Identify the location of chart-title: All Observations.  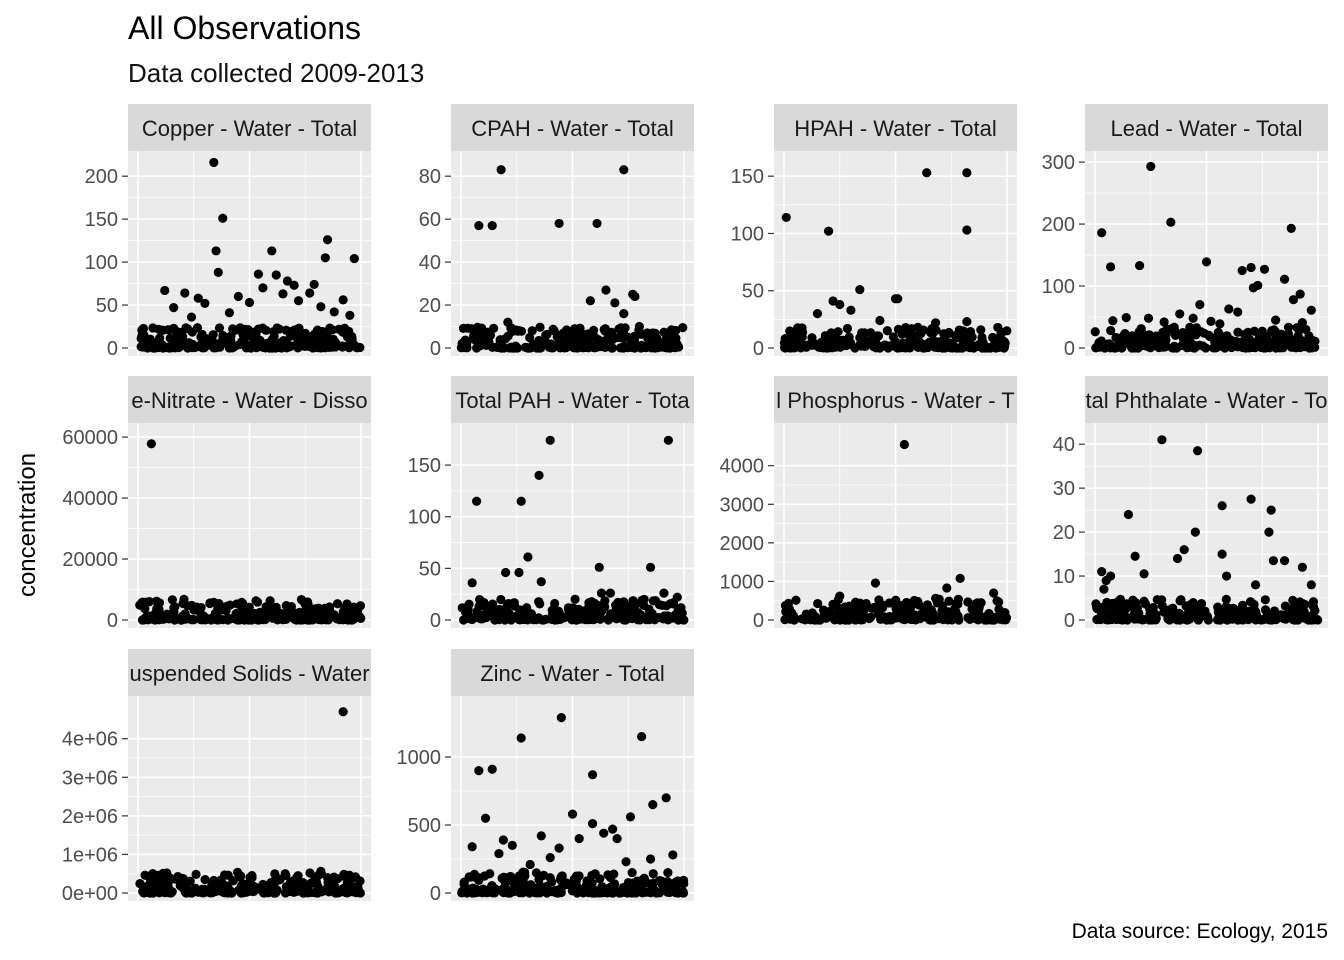
(244, 28).